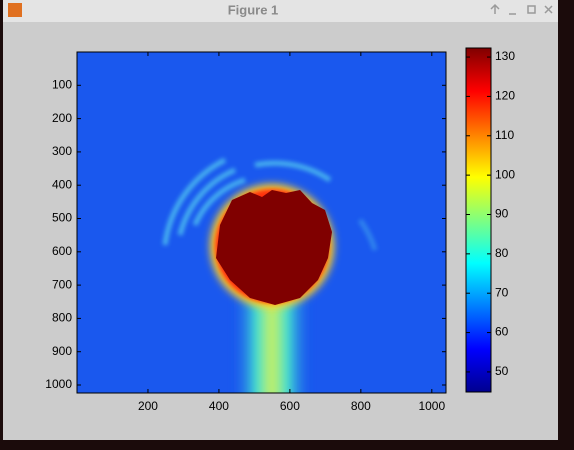 The image size is (574, 450). I want to click on x-tick-label: 1000, so click(431, 406).